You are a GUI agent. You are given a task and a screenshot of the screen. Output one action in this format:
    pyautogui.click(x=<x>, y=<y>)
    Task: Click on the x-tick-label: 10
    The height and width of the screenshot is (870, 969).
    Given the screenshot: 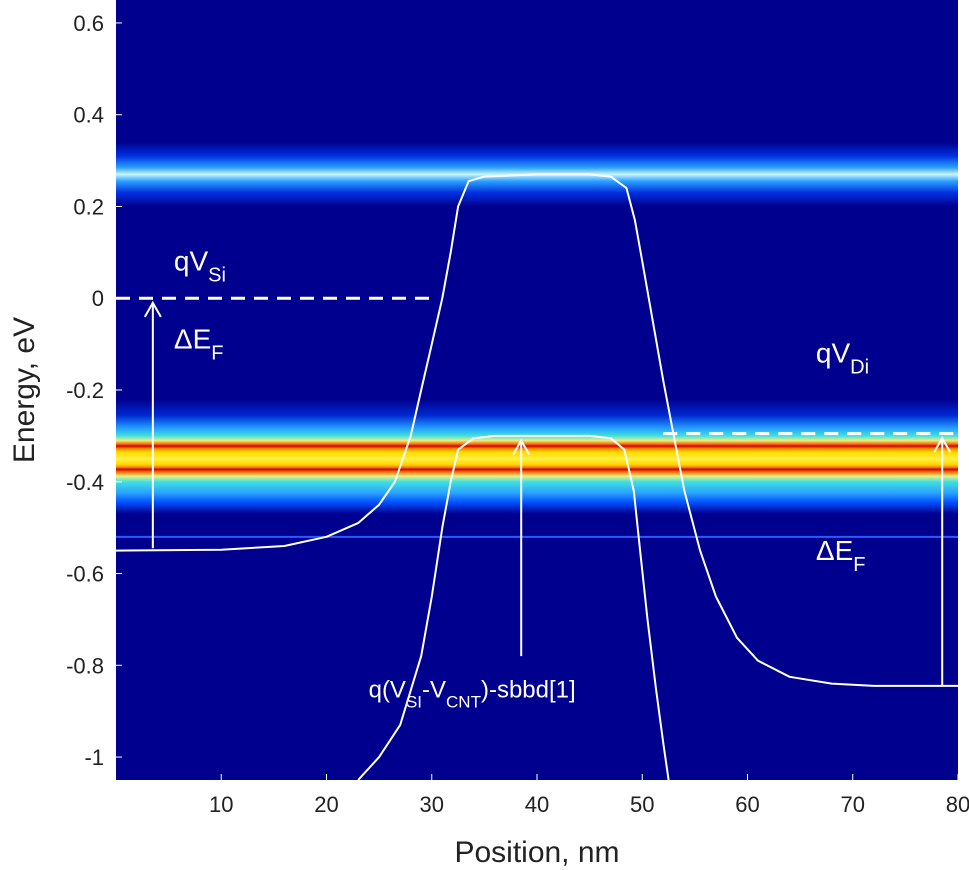 What is the action you would take?
    pyautogui.click(x=221, y=804)
    